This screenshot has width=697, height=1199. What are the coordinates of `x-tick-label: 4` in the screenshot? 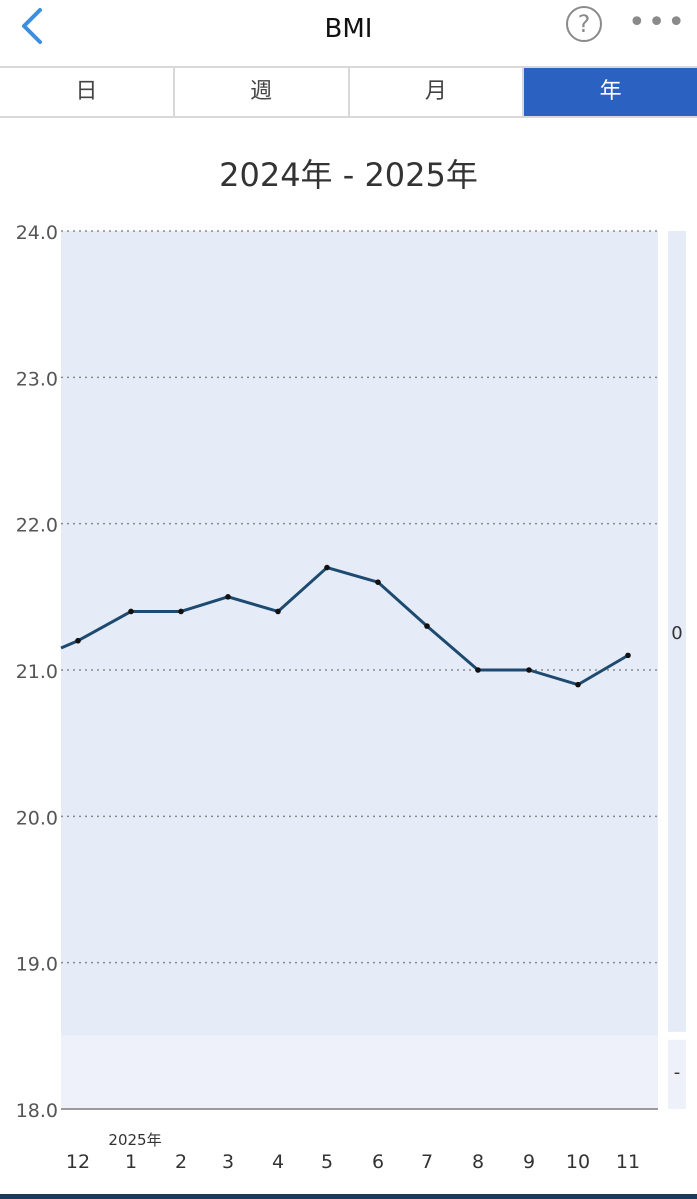 It's located at (278, 1162).